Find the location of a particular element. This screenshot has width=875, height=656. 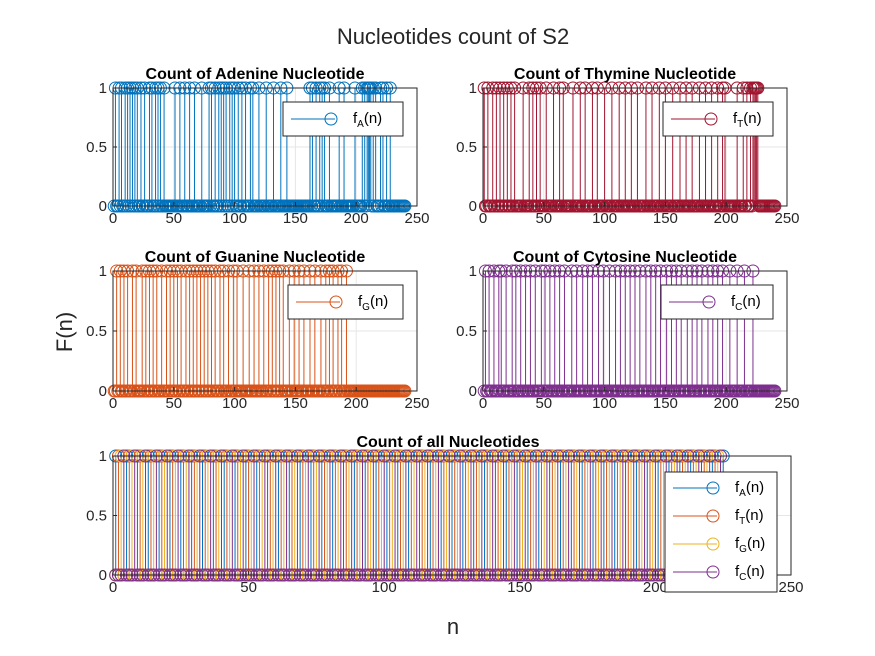

y-axis-label: F(n) is located at coordinates (64, 332).